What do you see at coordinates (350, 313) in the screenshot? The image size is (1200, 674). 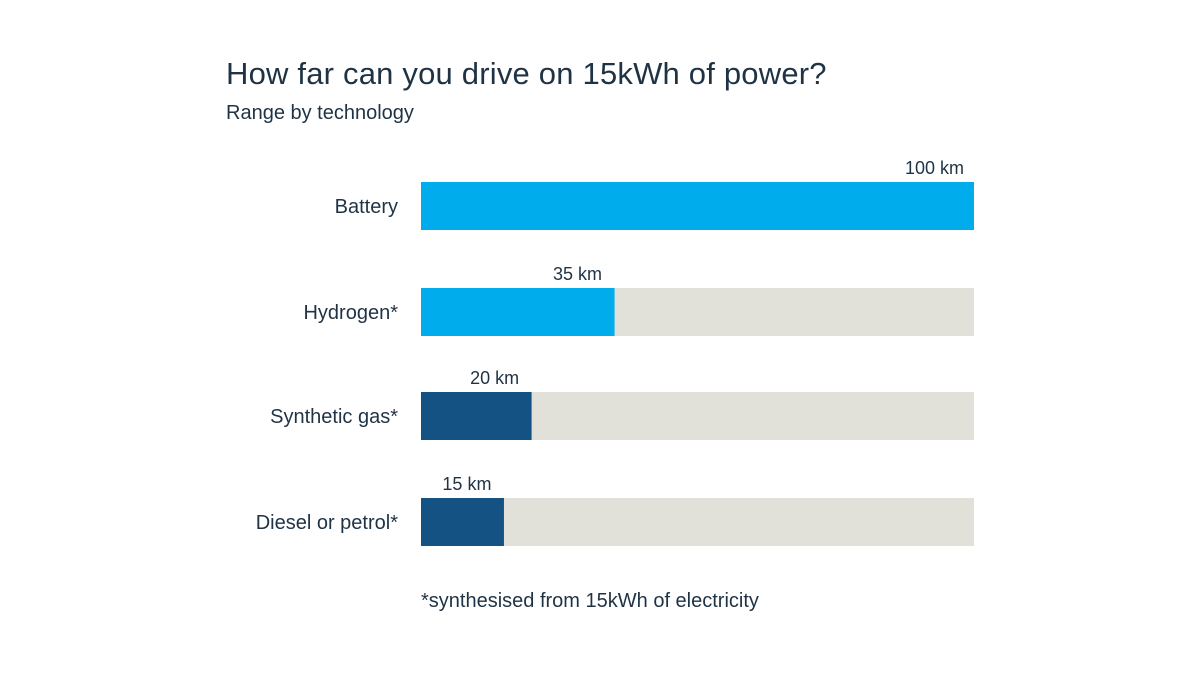 I see `category-label-hydrogen: Hydrogen*` at bounding box center [350, 313].